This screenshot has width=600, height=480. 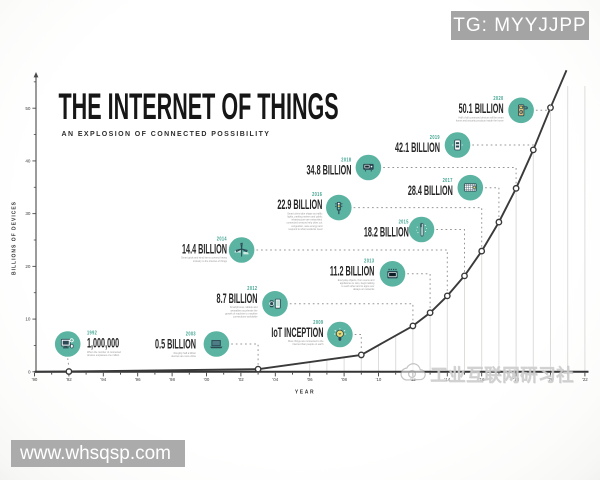 I want to click on milestone-year-2003: 2003, so click(x=191, y=334).